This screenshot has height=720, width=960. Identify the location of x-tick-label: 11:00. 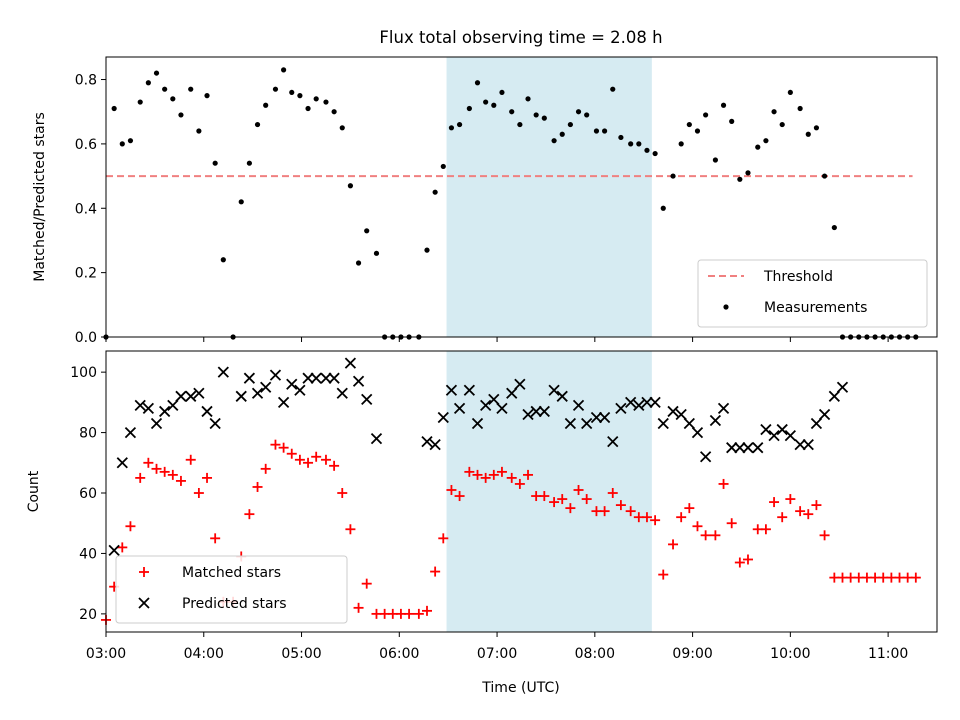
(888, 654).